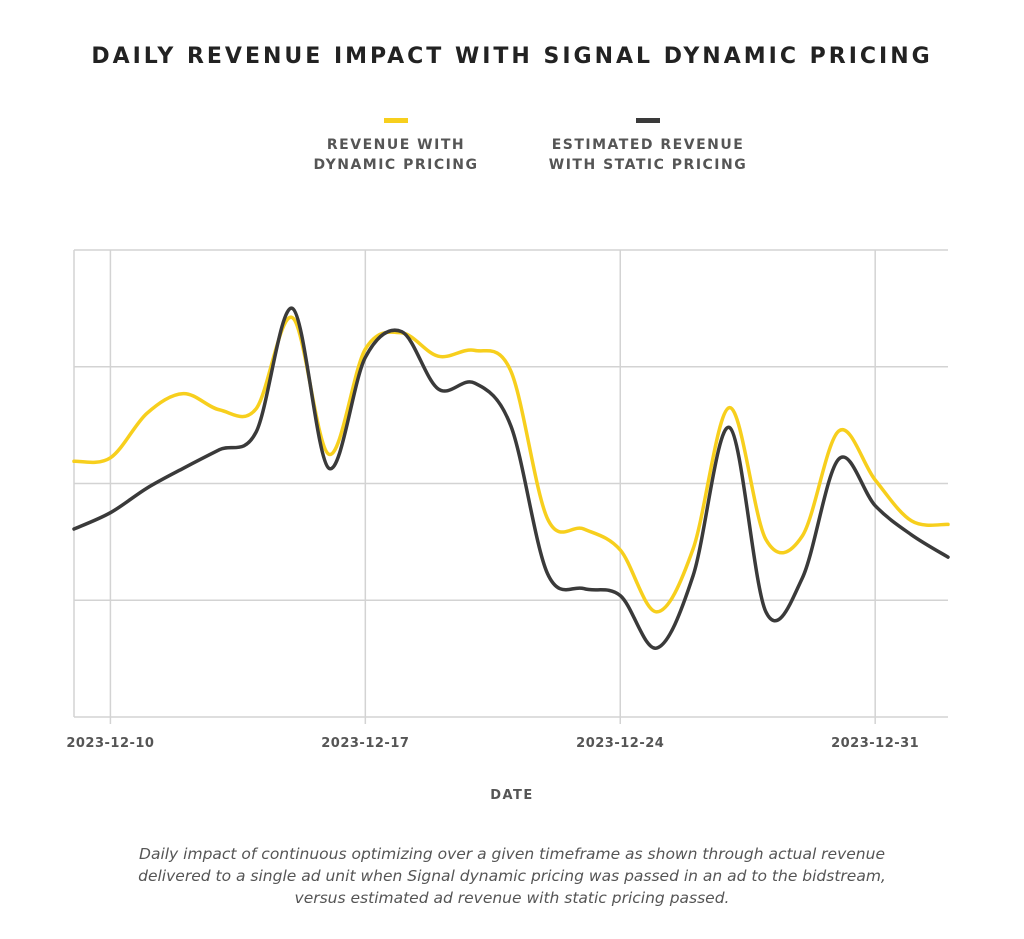 This screenshot has width=1024, height=939. I want to click on x-axis-ticks: 2023-12-10 2023-12-17 2023-12-24 2023-12-31, so click(492, 743).